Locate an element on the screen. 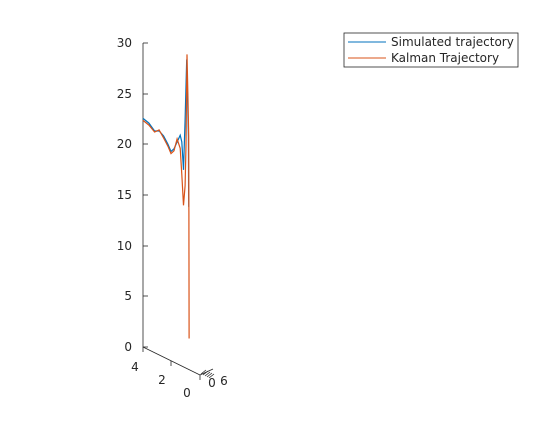 The image size is (550, 422). x-axis-line is located at coordinates (171, 361).